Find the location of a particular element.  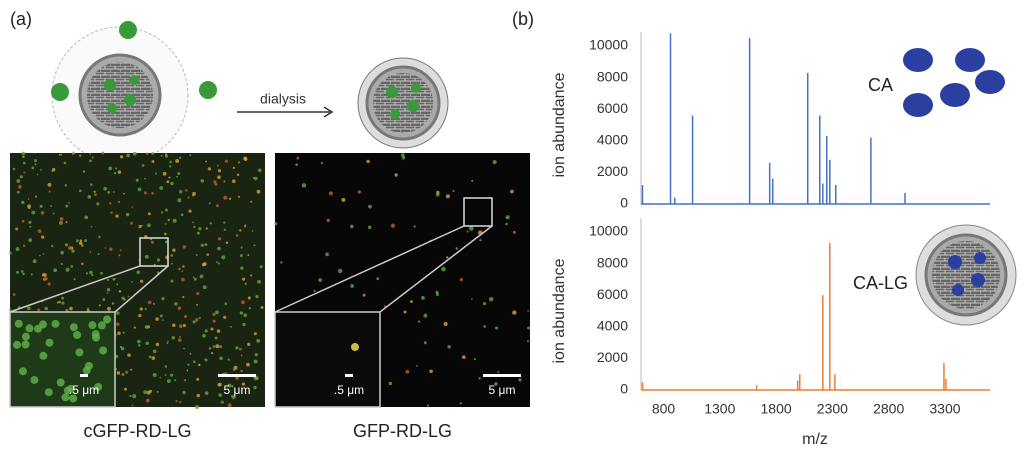

x-tick-label: 1800 is located at coordinates (776, 409).